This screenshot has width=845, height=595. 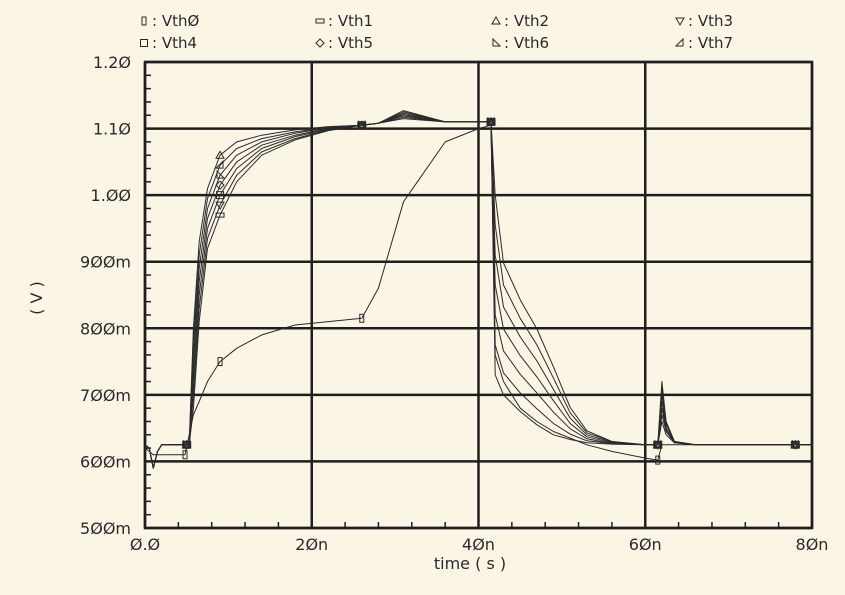 What do you see at coordinates (112, 129) in the screenshot?
I see `y-tick-label: 1.1Ø` at bounding box center [112, 129].